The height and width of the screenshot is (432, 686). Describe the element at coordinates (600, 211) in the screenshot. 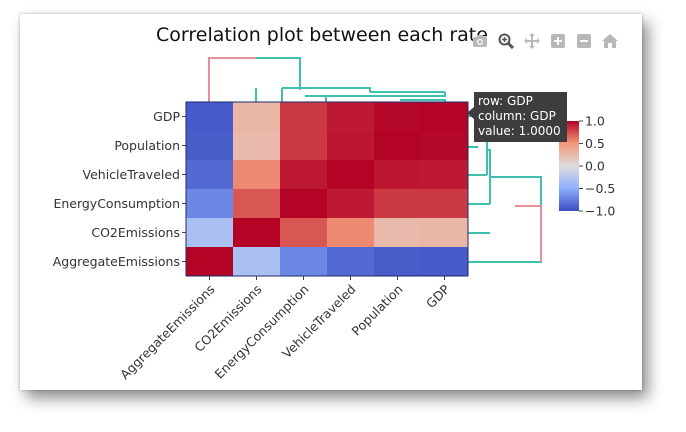

I see `colorbar-tick-label: −1.0` at that location.